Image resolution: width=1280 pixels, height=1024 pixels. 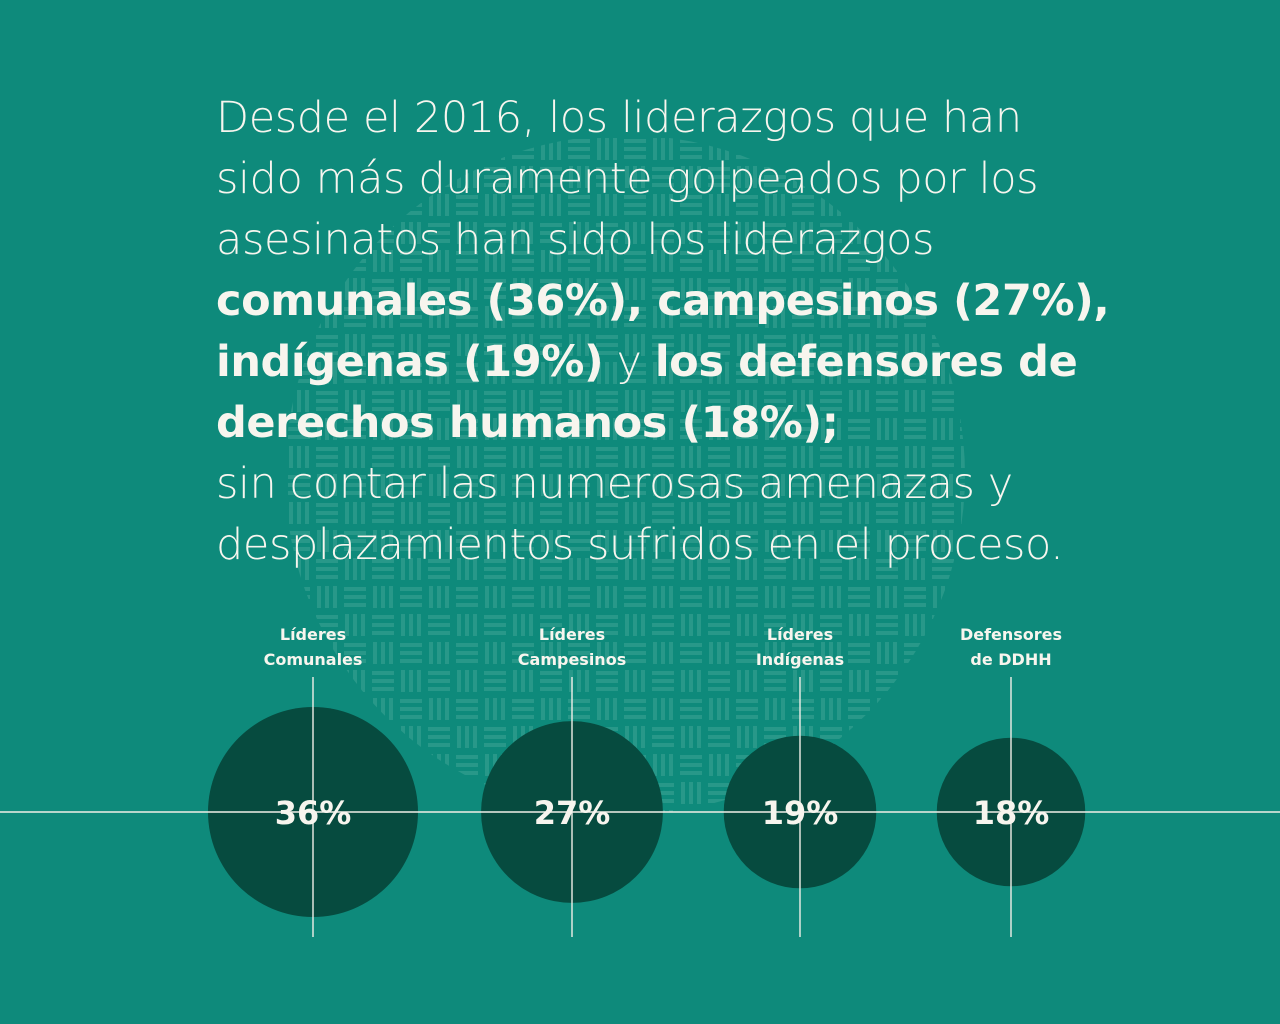 I want to click on category-label-2-line-1: Líderes, so click(x=572, y=634).